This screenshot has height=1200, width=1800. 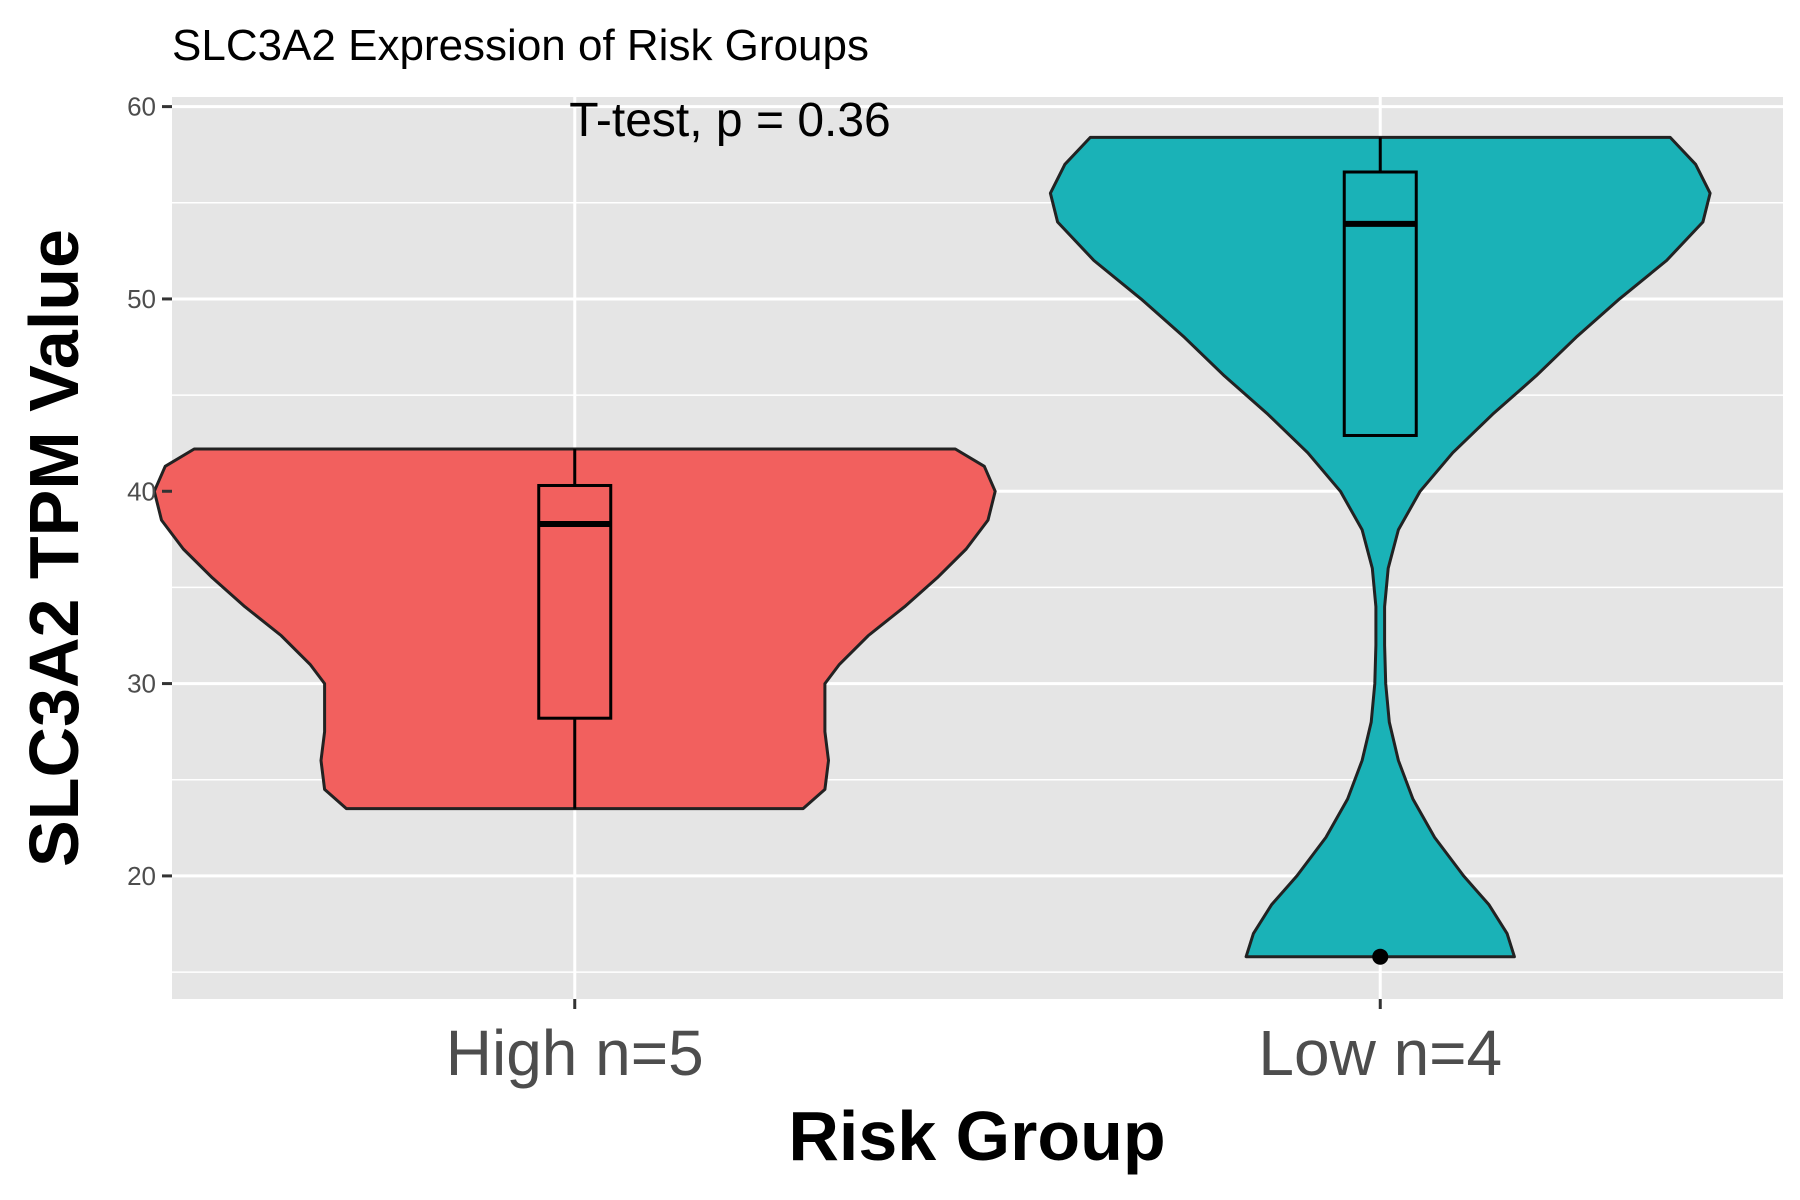 I want to click on y-tick-label: 60, so click(x=141, y=107).